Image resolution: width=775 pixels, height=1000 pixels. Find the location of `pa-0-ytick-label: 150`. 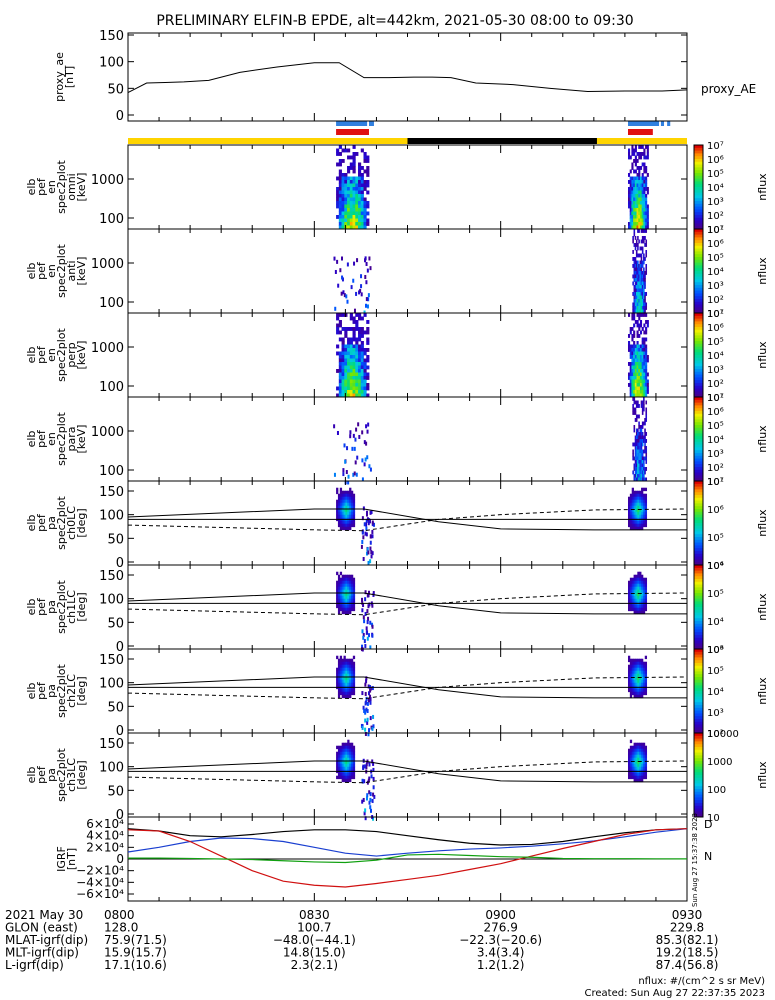

pa-0-ytick-label: 150 is located at coordinates (111, 492).